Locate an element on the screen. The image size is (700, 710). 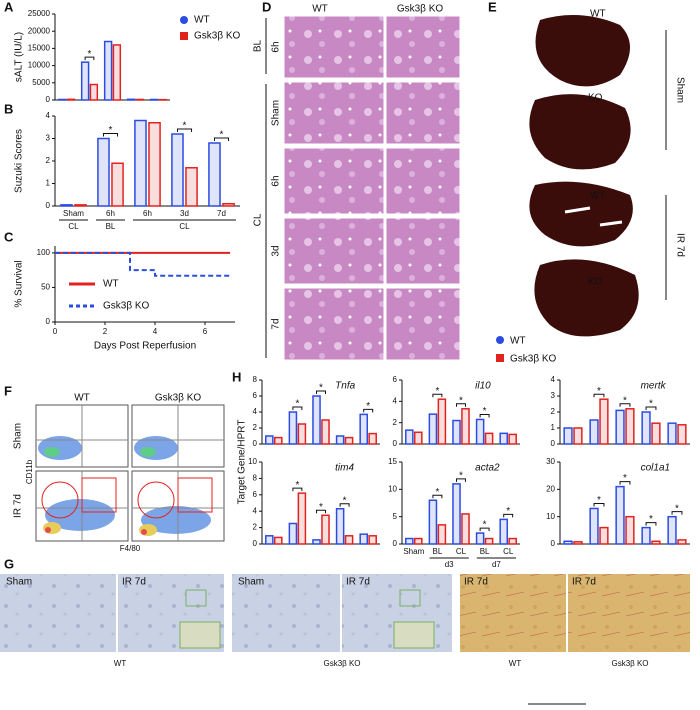
group-label: CL is located at coordinates (258, 219).